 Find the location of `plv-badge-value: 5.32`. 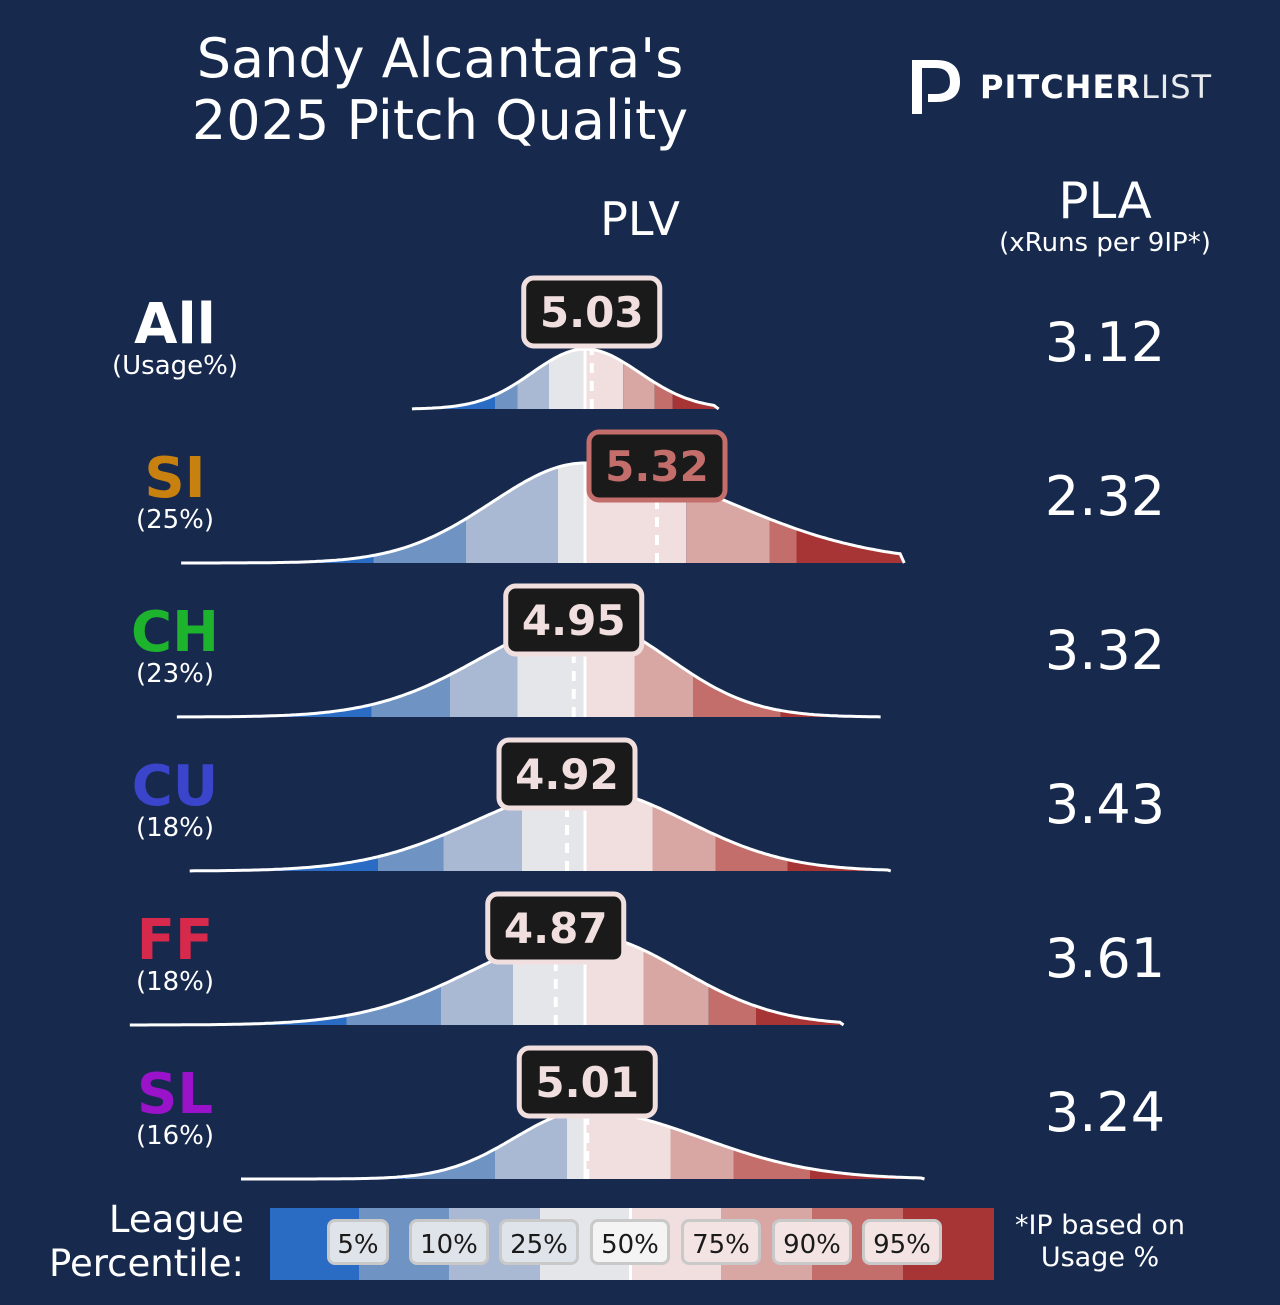

plv-badge-value: 5.32 is located at coordinates (657, 466).